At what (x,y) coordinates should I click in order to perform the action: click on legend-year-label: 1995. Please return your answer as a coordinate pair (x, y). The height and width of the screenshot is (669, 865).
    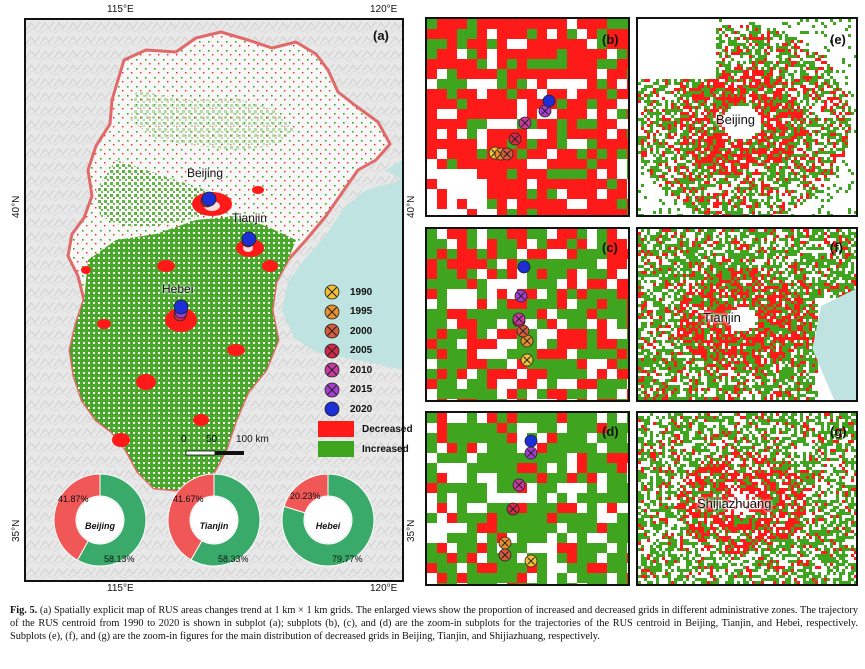
    Looking at the image, I should click on (361, 311).